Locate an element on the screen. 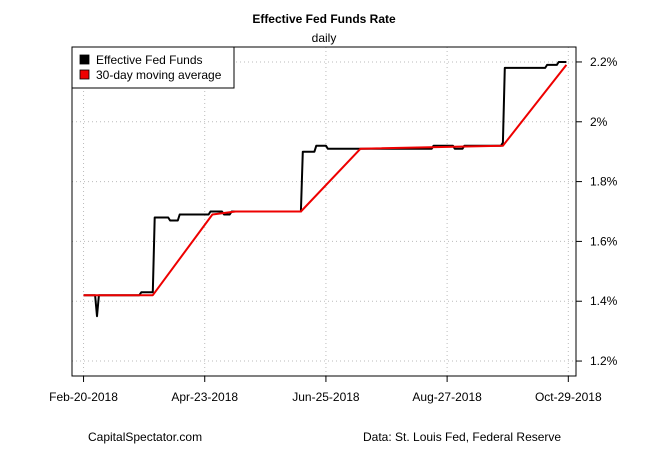 The image size is (650, 450). x-tick-label: Feb-20-2018 is located at coordinates (83, 397).